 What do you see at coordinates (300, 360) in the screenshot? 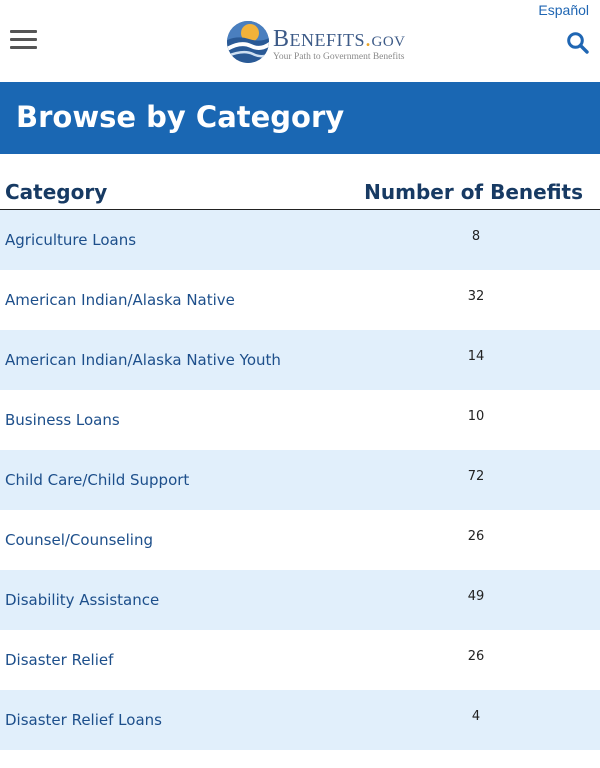
I see `table-row: American Indian/Alaska Native Youth 14` at bounding box center [300, 360].